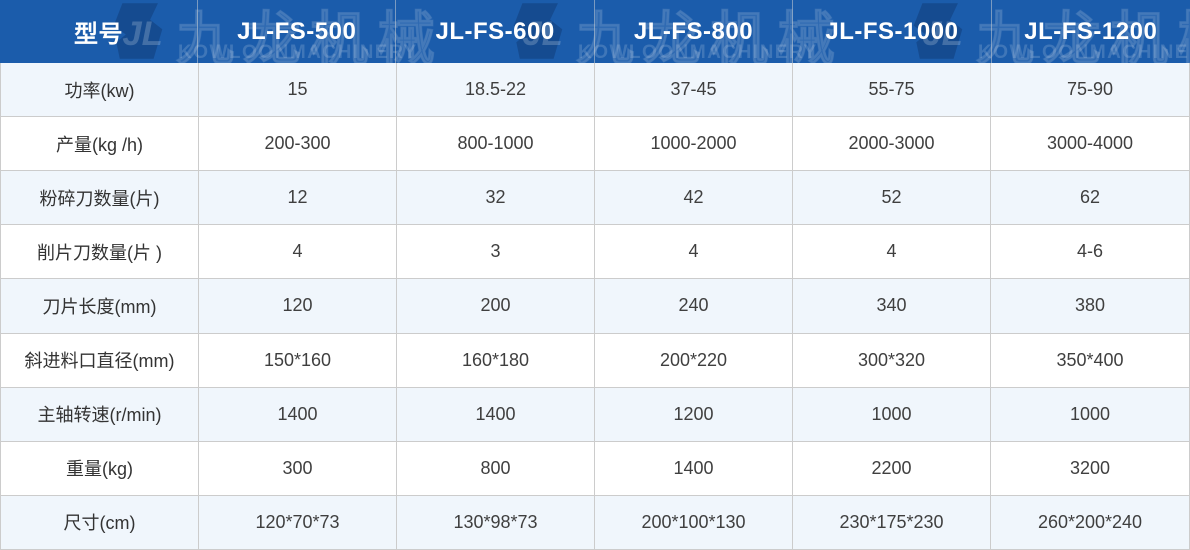 Image resolution: width=1190 pixels, height=550 pixels. What do you see at coordinates (892, 468) in the screenshot?
I see `spec-value-cell: 2200` at bounding box center [892, 468].